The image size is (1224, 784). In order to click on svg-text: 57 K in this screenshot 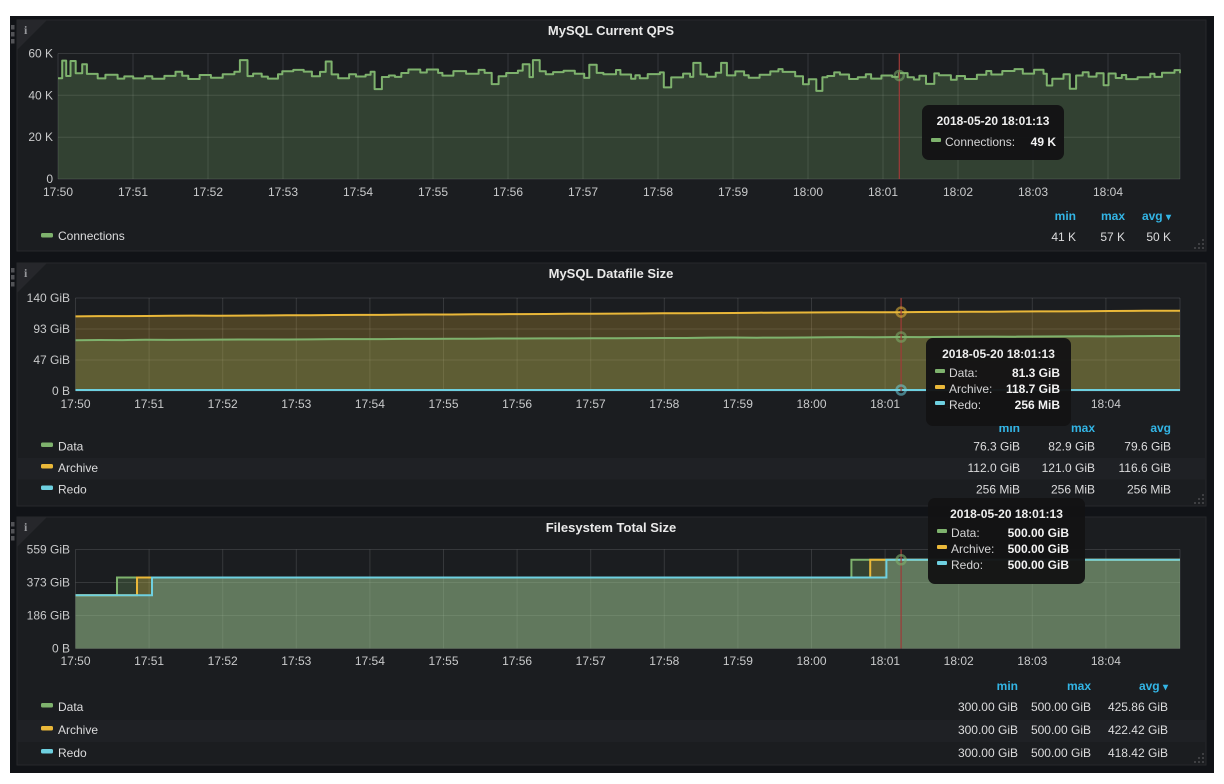, I will do `click(1112, 237)`.